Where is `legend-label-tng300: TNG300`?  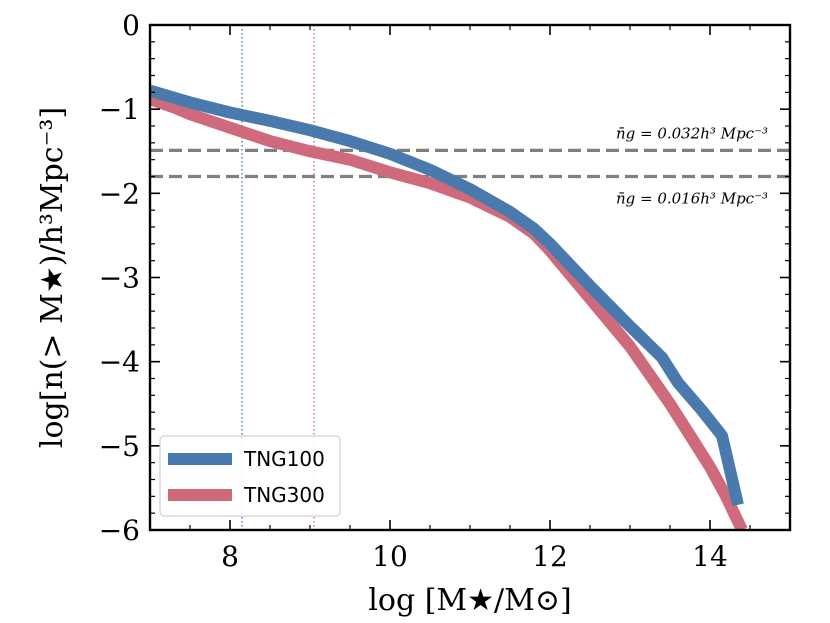 legend-label-tng300: TNG300 is located at coordinates (284, 495).